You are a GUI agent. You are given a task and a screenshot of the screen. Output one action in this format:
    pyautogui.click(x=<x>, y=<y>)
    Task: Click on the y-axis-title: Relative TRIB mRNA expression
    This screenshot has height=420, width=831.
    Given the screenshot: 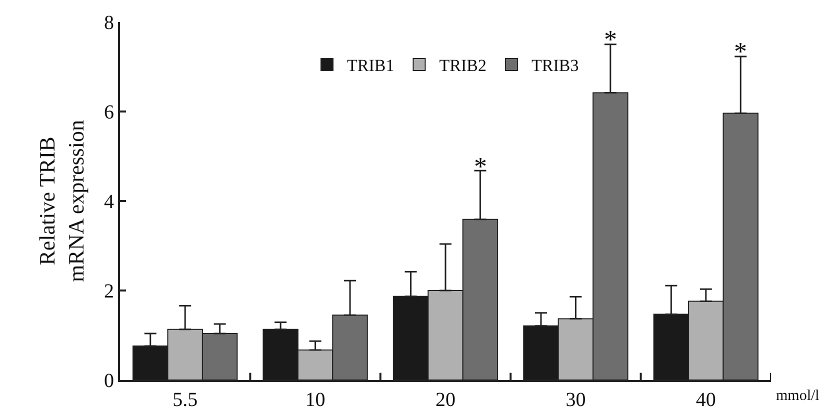 What is the action you would take?
    pyautogui.click(x=61, y=201)
    